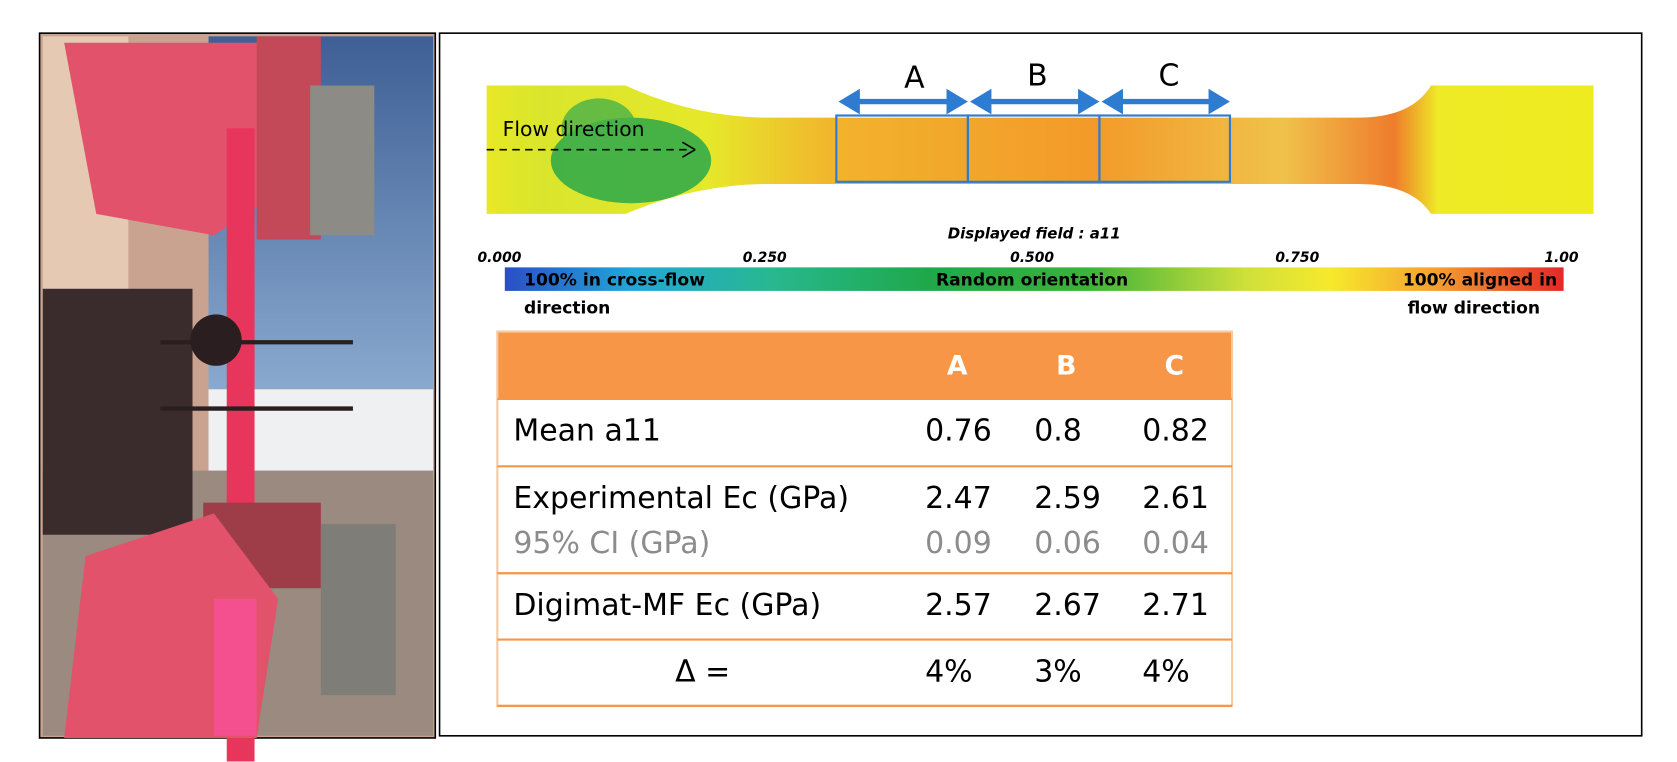 This screenshot has width=1677, height=762. Describe the element at coordinates (1175, 498) in the screenshot. I see `cell: 2.61` at that location.